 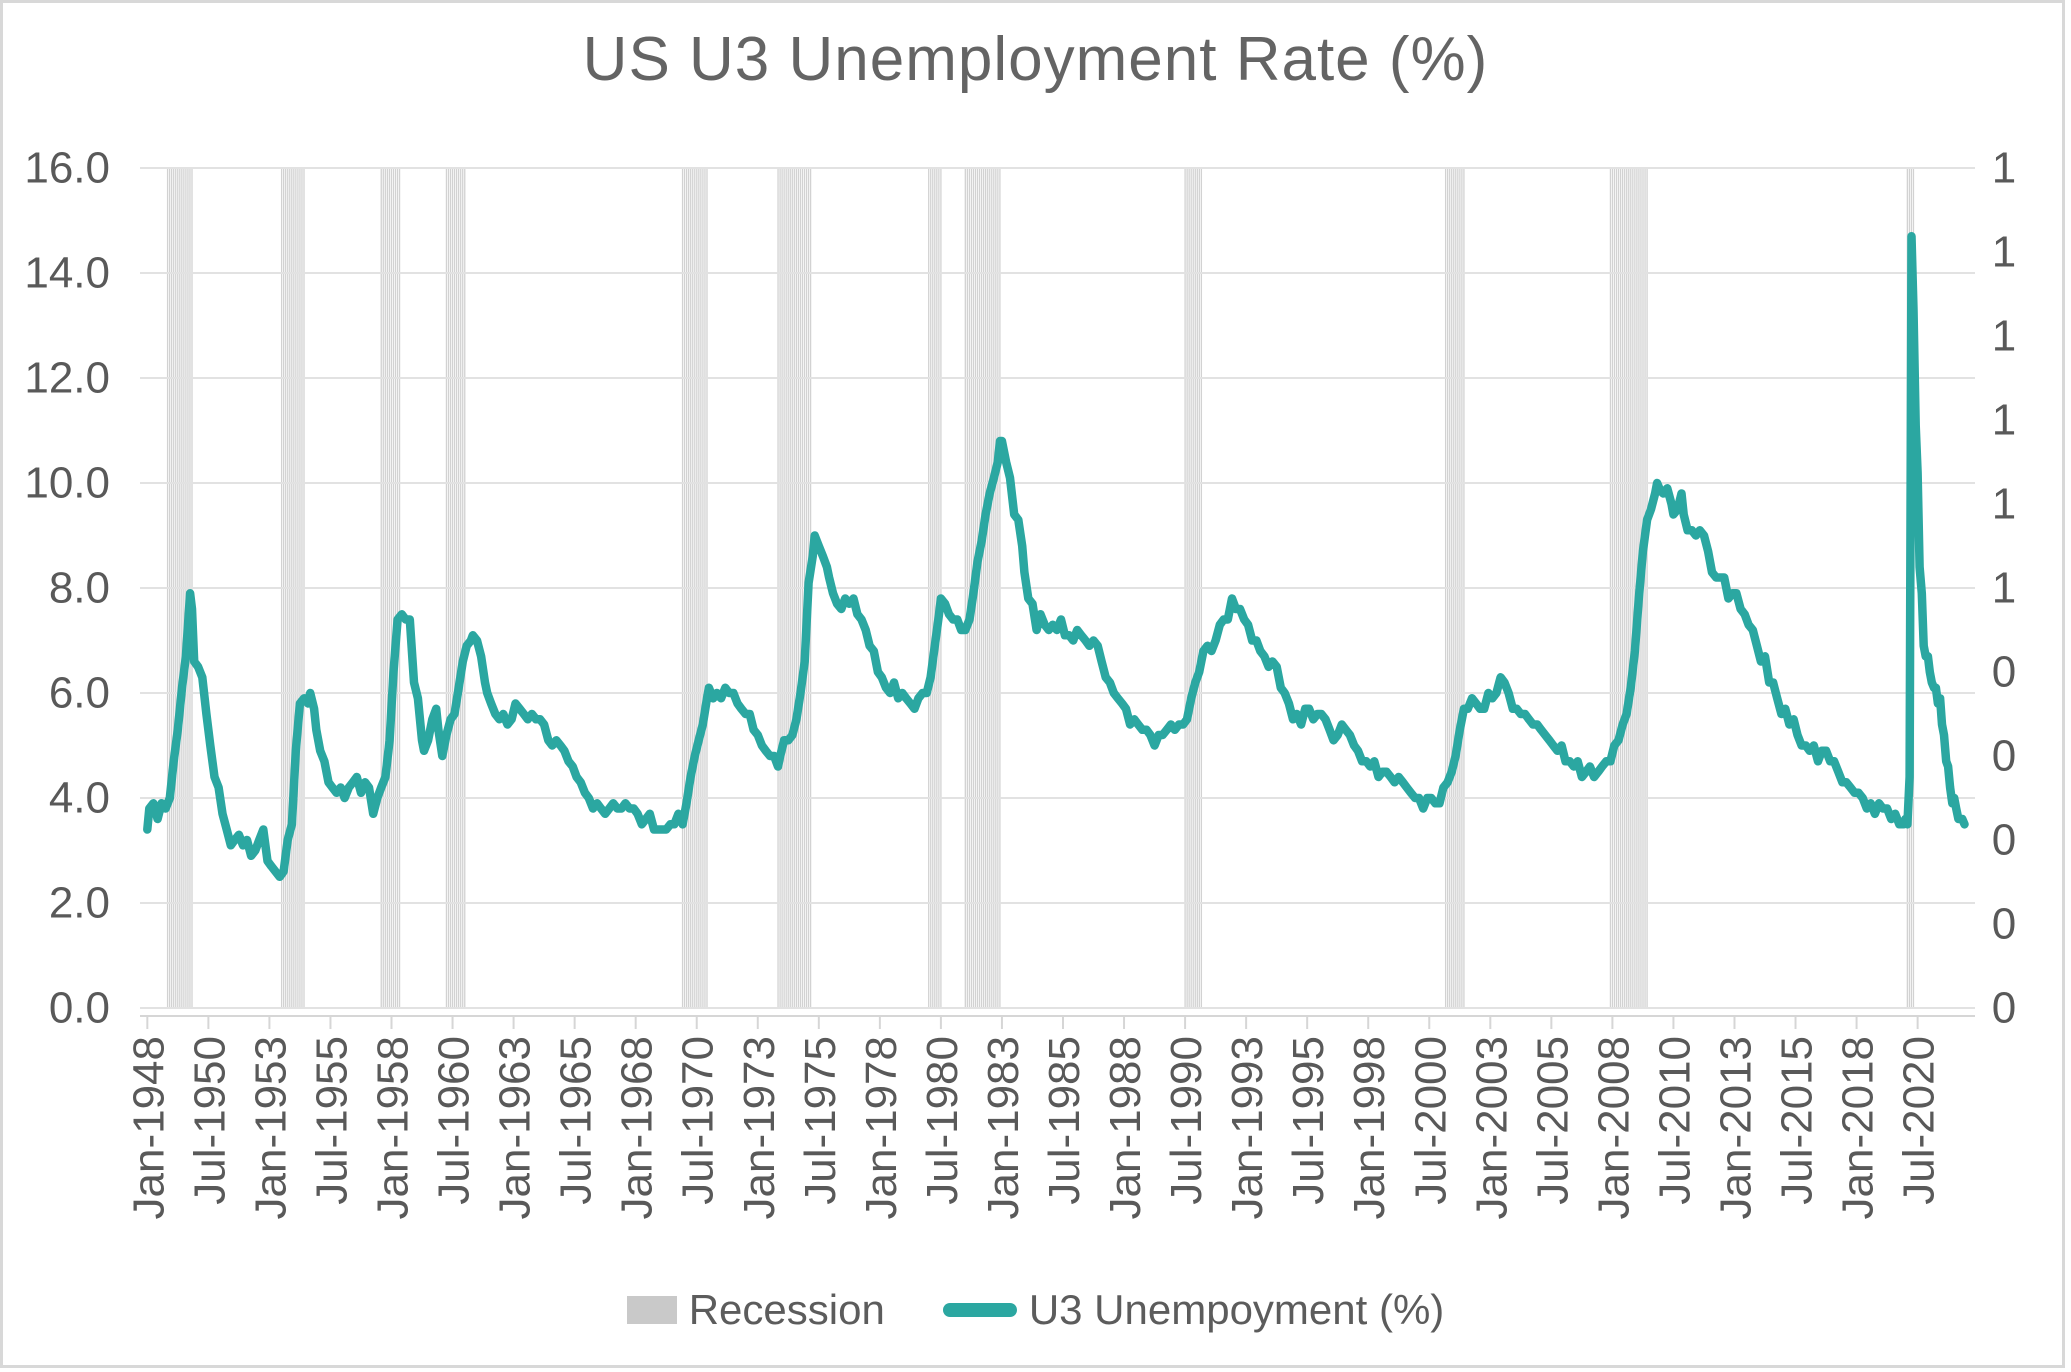 What do you see at coordinates (515, 1127) in the screenshot?
I see `svg-text: Jan-1963` at bounding box center [515, 1127].